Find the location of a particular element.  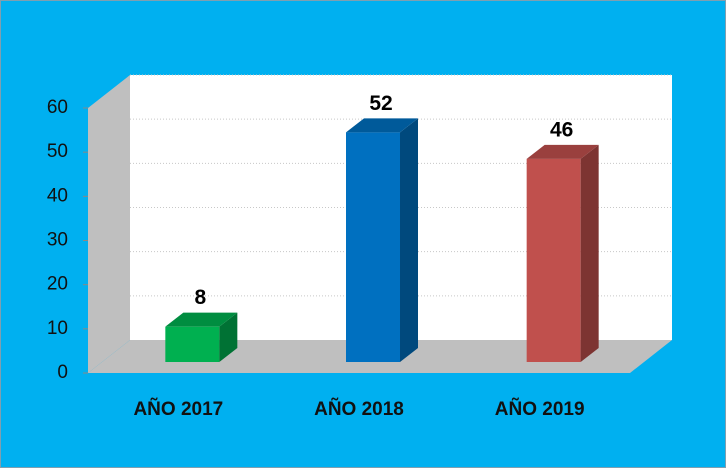

y-tick-label: 0 is located at coordinates (62, 372).